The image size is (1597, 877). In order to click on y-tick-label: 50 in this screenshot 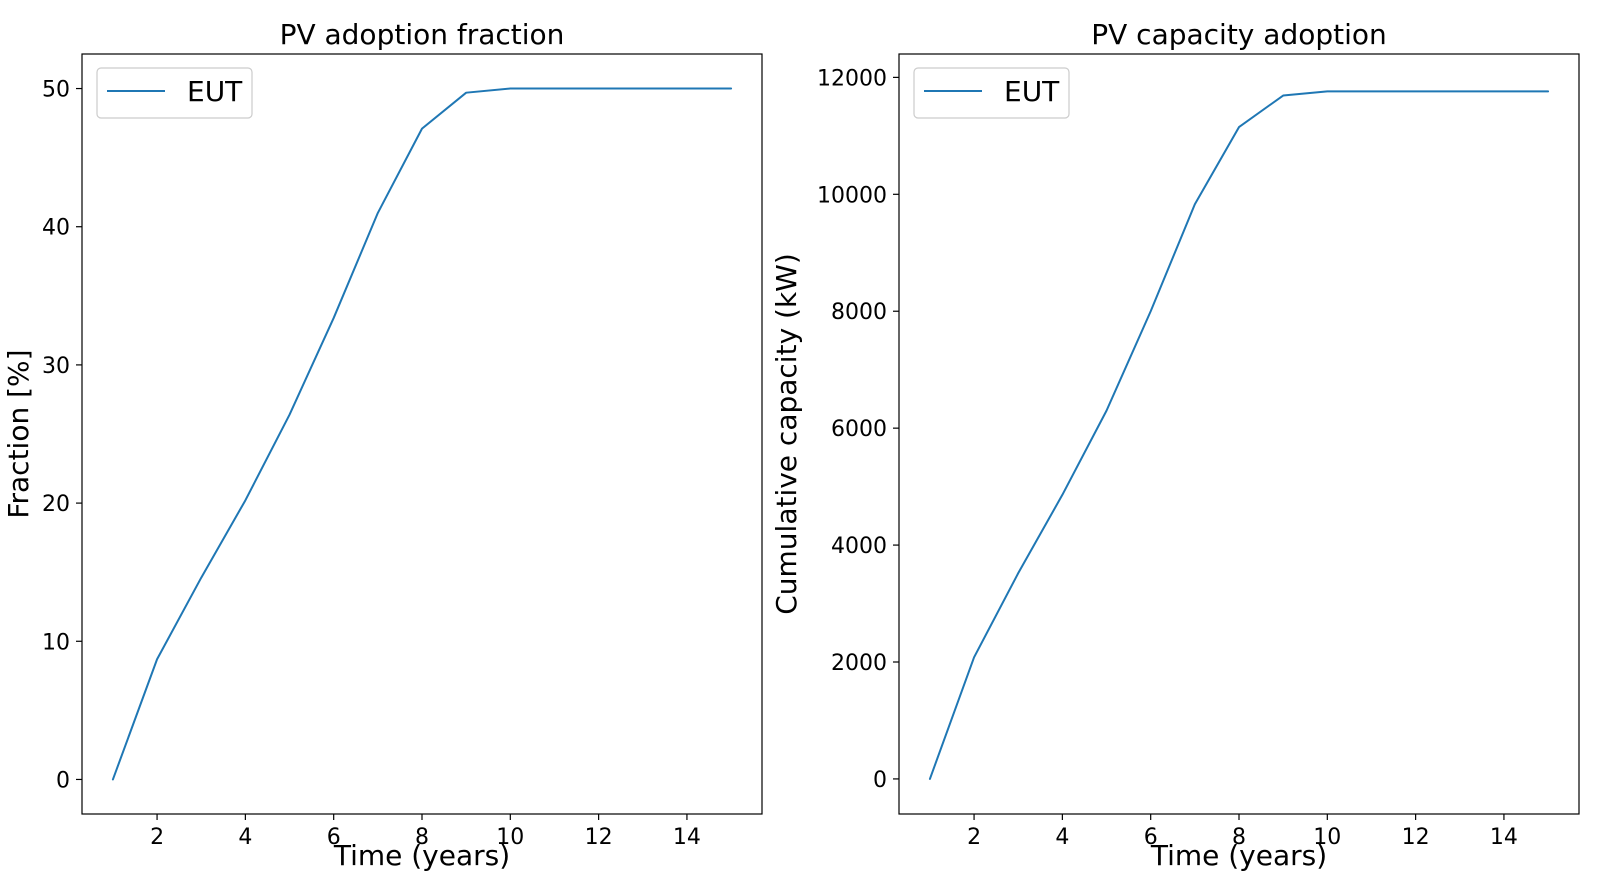, I will do `click(56, 90)`.